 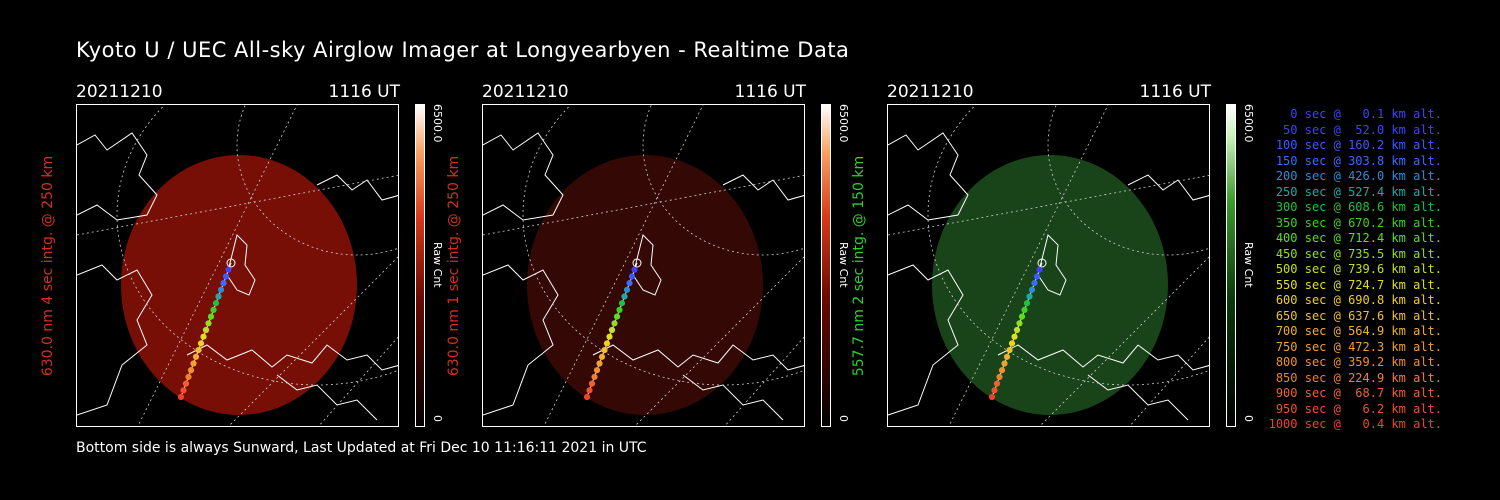 What do you see at coordinates (859, 266) in the screenshot?
I see `panel-ylabel: 557.7 nm 2 sec intg. @ 150 km` at bounding box center [859, 266].